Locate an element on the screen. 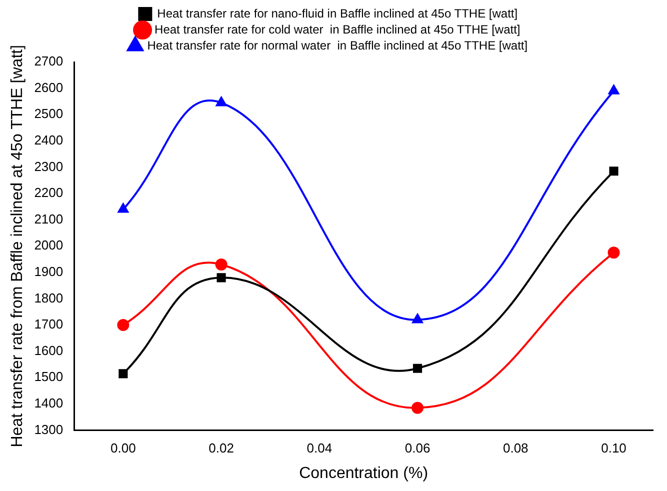  y-tick-label: 1300 is located at coordinates (49, 429).